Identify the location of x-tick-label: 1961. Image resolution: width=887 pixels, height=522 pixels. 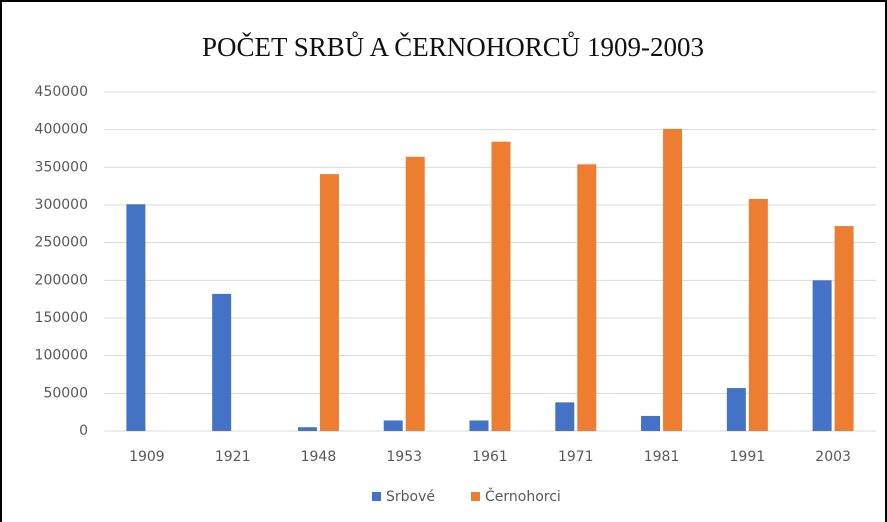
(490, 457).